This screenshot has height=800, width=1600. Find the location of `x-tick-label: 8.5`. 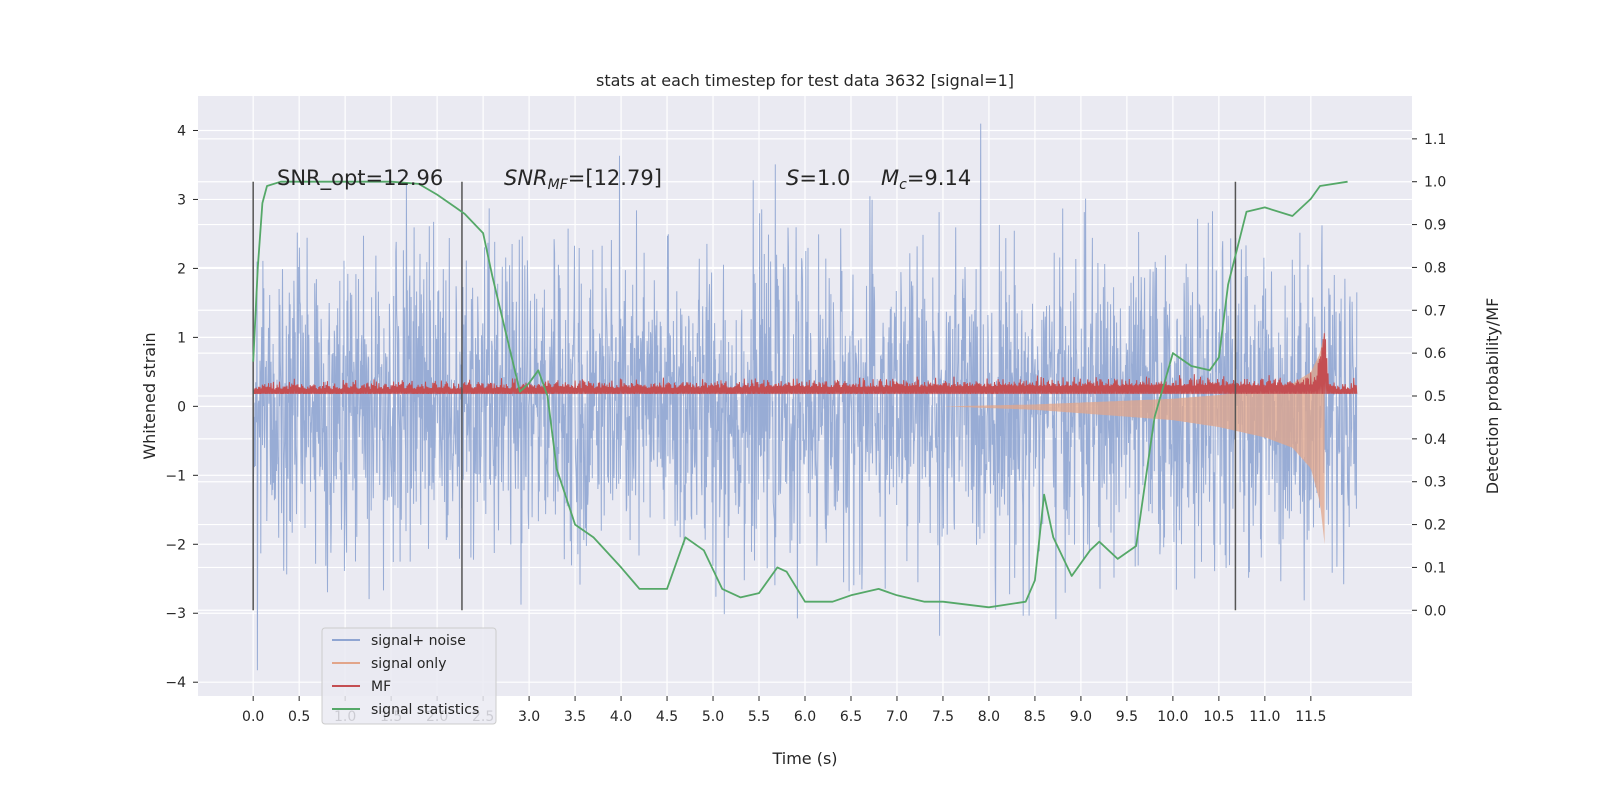

x-tick-label: 8.5 is located at coordinates (1035, 717).